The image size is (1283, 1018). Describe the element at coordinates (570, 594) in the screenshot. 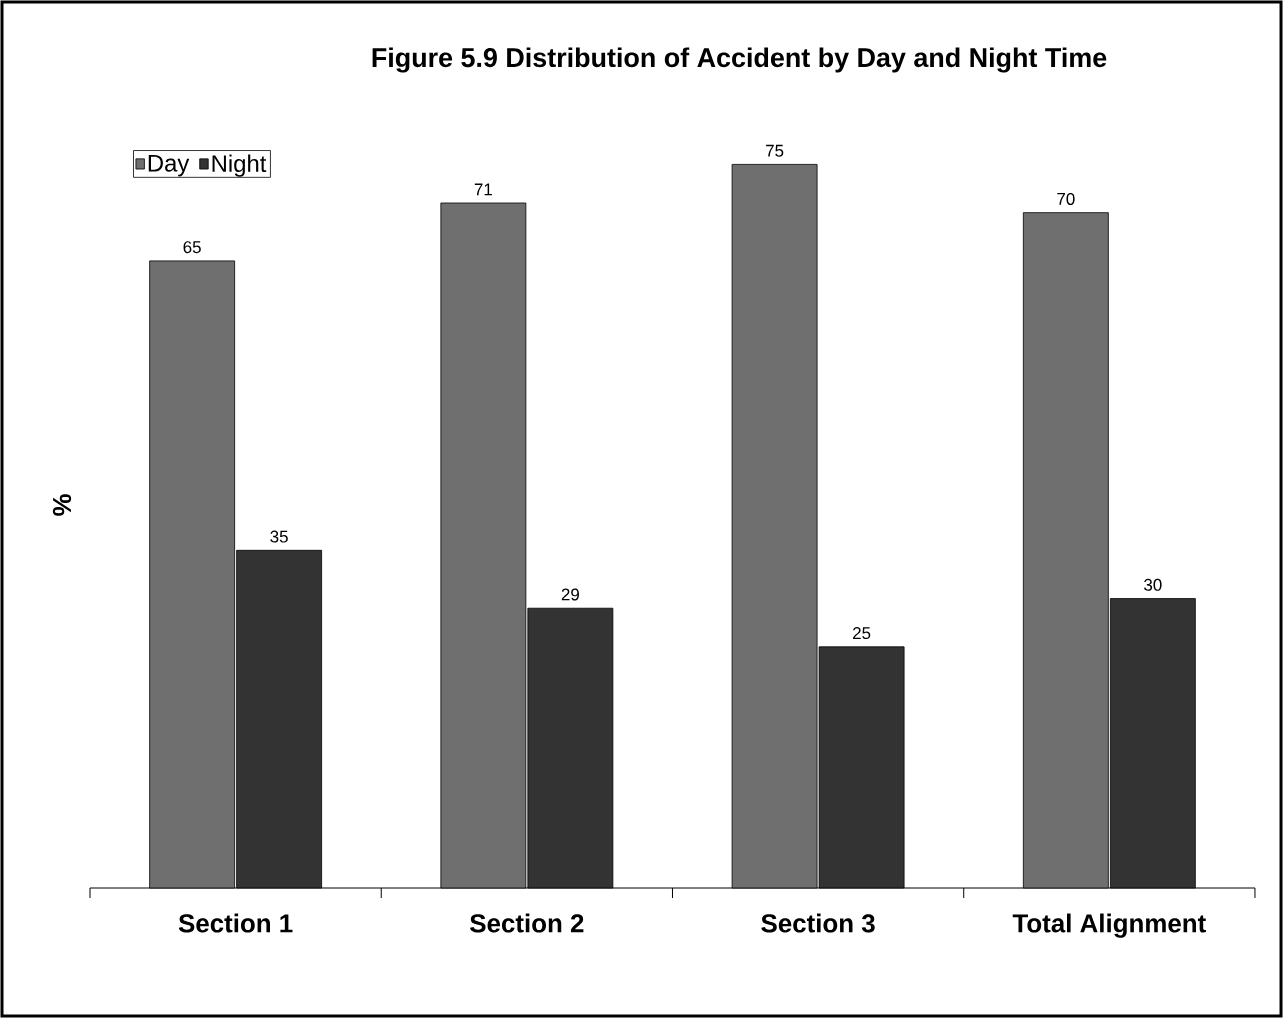

I see `data-label: 29` at that location.